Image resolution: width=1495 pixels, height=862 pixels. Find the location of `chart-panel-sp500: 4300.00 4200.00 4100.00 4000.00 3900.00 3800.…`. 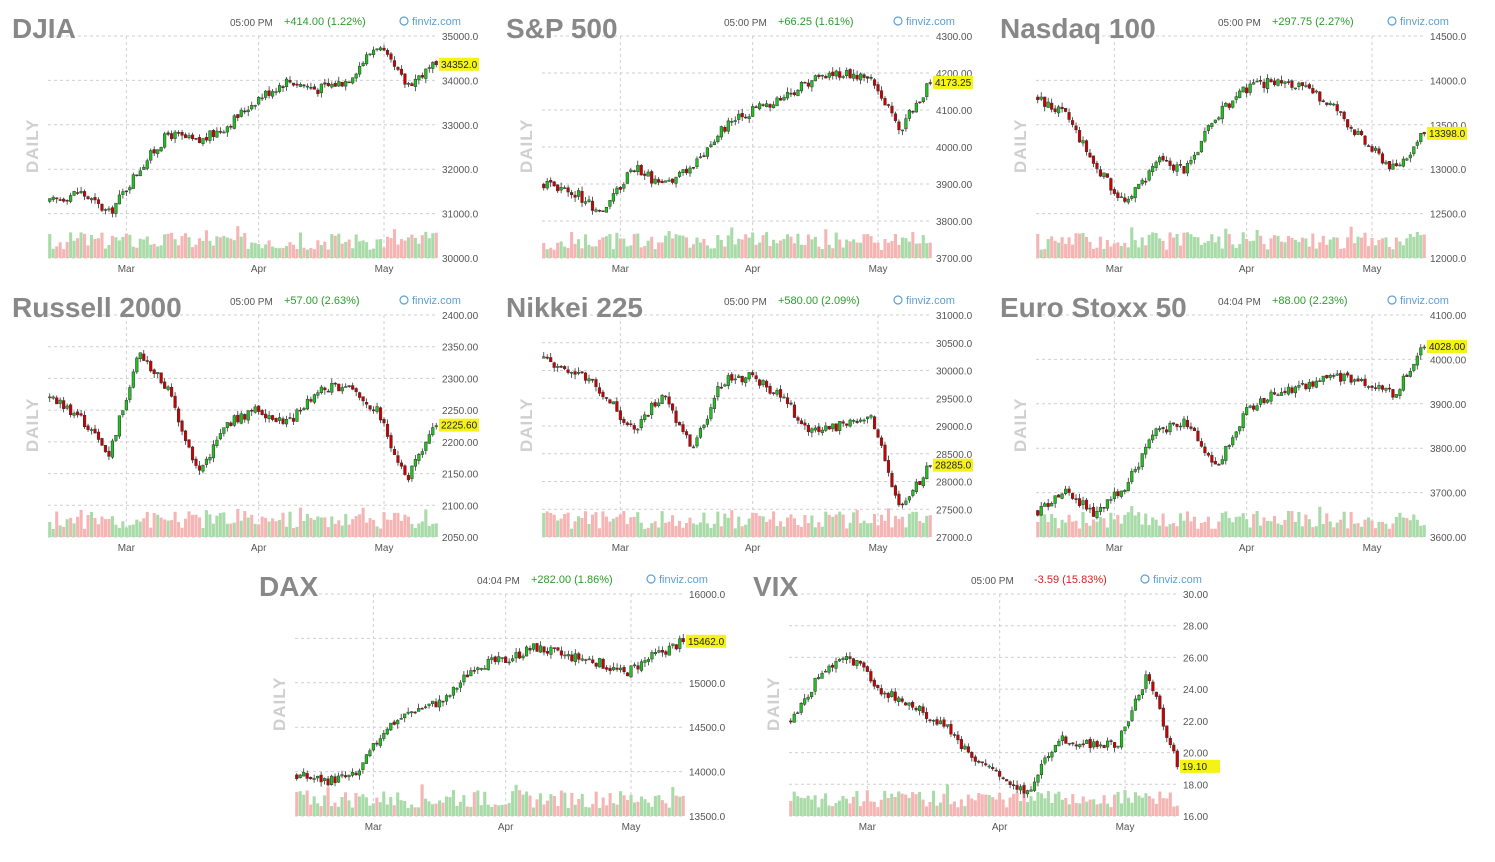

chart-panel-sp500: 4300.00 4200.00 4100.00 4000.00 3900.00 3800.… is located at coordinates (742, 145).